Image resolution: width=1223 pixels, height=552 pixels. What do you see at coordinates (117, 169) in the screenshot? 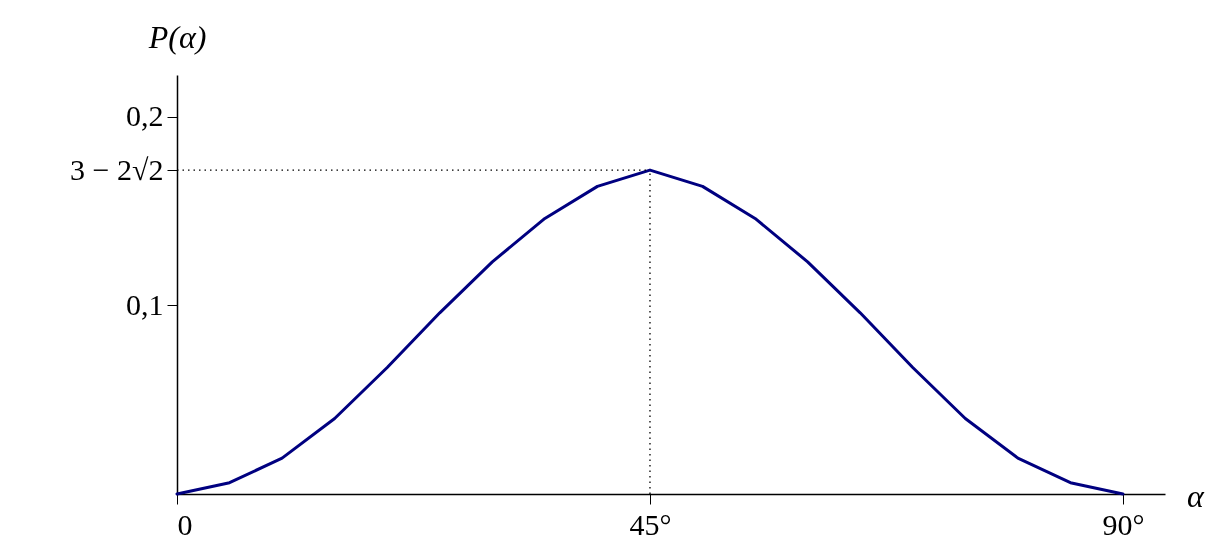
I see `y-tick-label: 3 − 2√2` at bounding box center [117, 169].